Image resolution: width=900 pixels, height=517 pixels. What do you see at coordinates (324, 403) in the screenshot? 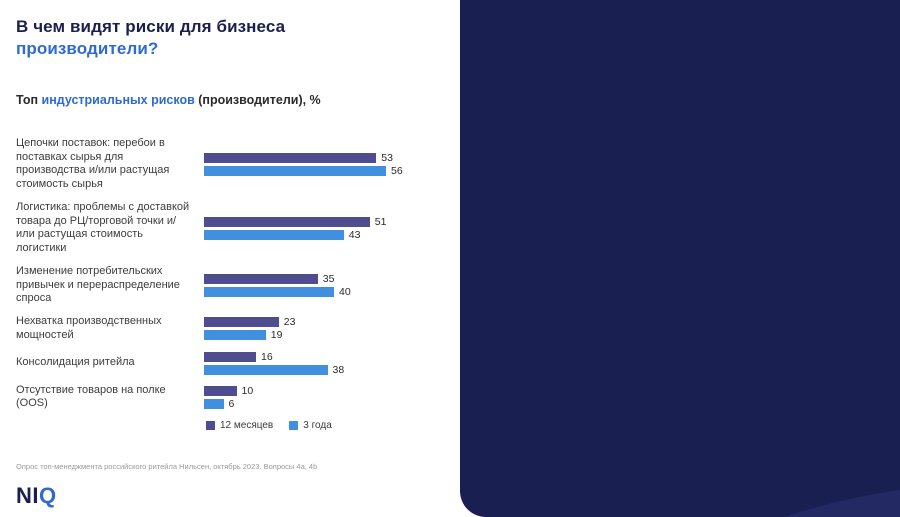
I see `bar-line: 6` at bounding box center [324, 403].